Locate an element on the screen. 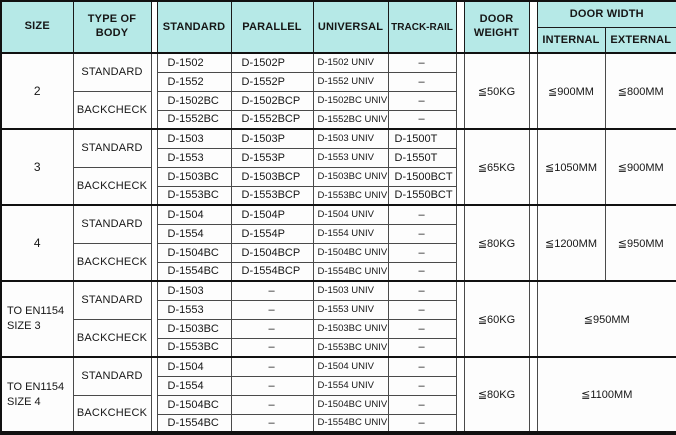 This screenshot has height=435, width=676. model-cell: D-1504BCP is located at coordinates (272, 252).